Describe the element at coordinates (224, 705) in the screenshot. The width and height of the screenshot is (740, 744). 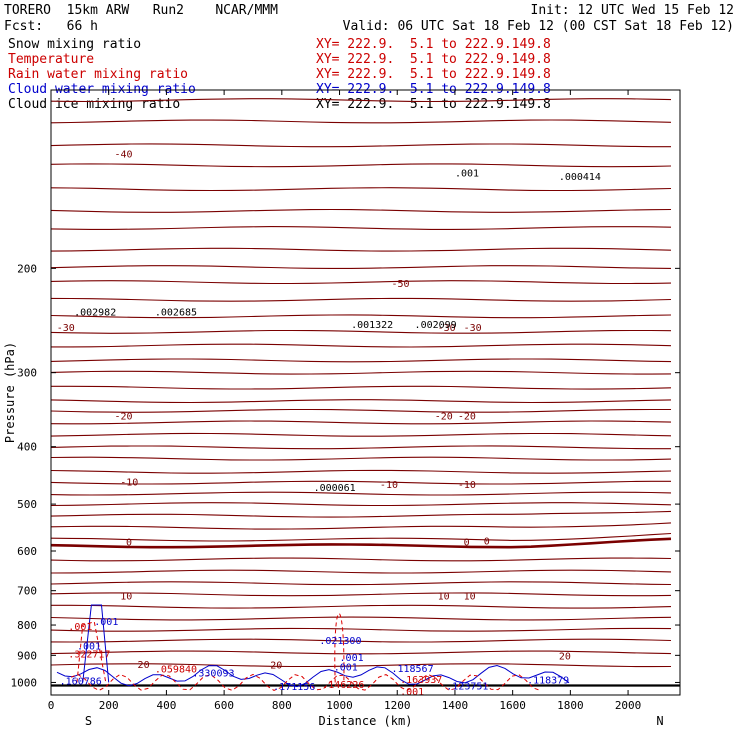
I see `x-tick-label: 600` at that location.